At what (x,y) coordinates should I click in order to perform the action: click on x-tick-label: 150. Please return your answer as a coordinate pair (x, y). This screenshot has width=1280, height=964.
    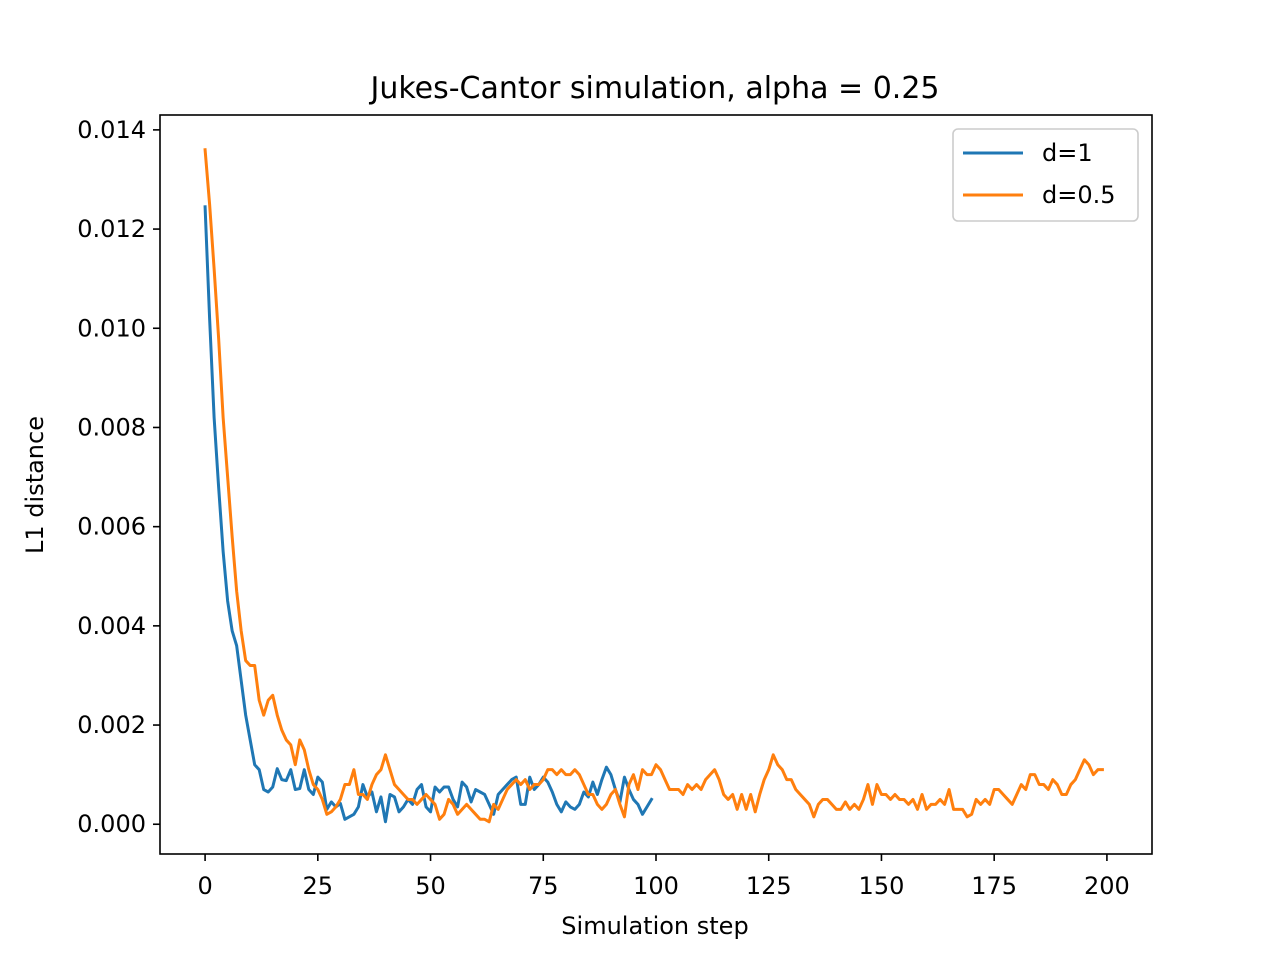
    Looking at the image, I should click on (882, 886).